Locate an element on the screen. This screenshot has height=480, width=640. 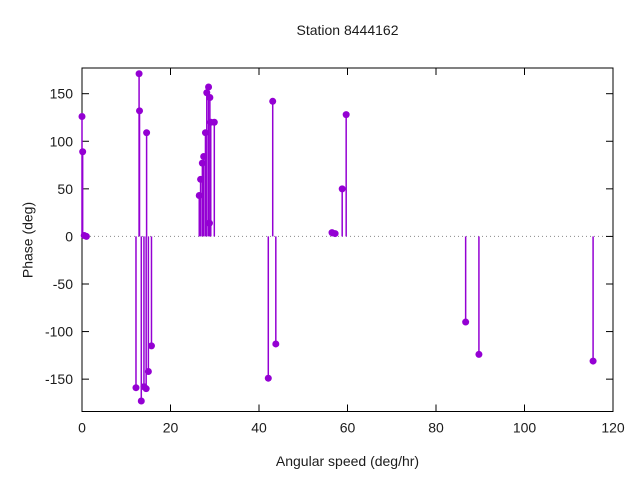
y-tick-label: 150 is located at coordinates (62, 94).